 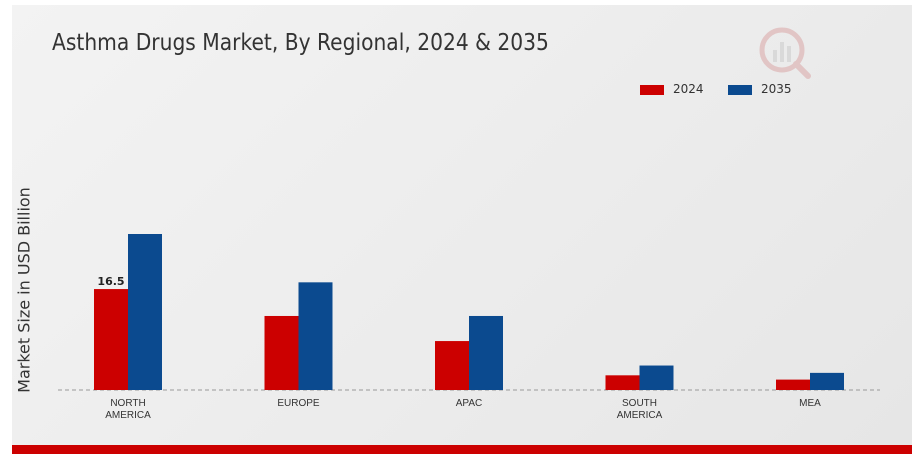 I want to click on x-tick-label-mea: MEA, so click(x=810, y=403).